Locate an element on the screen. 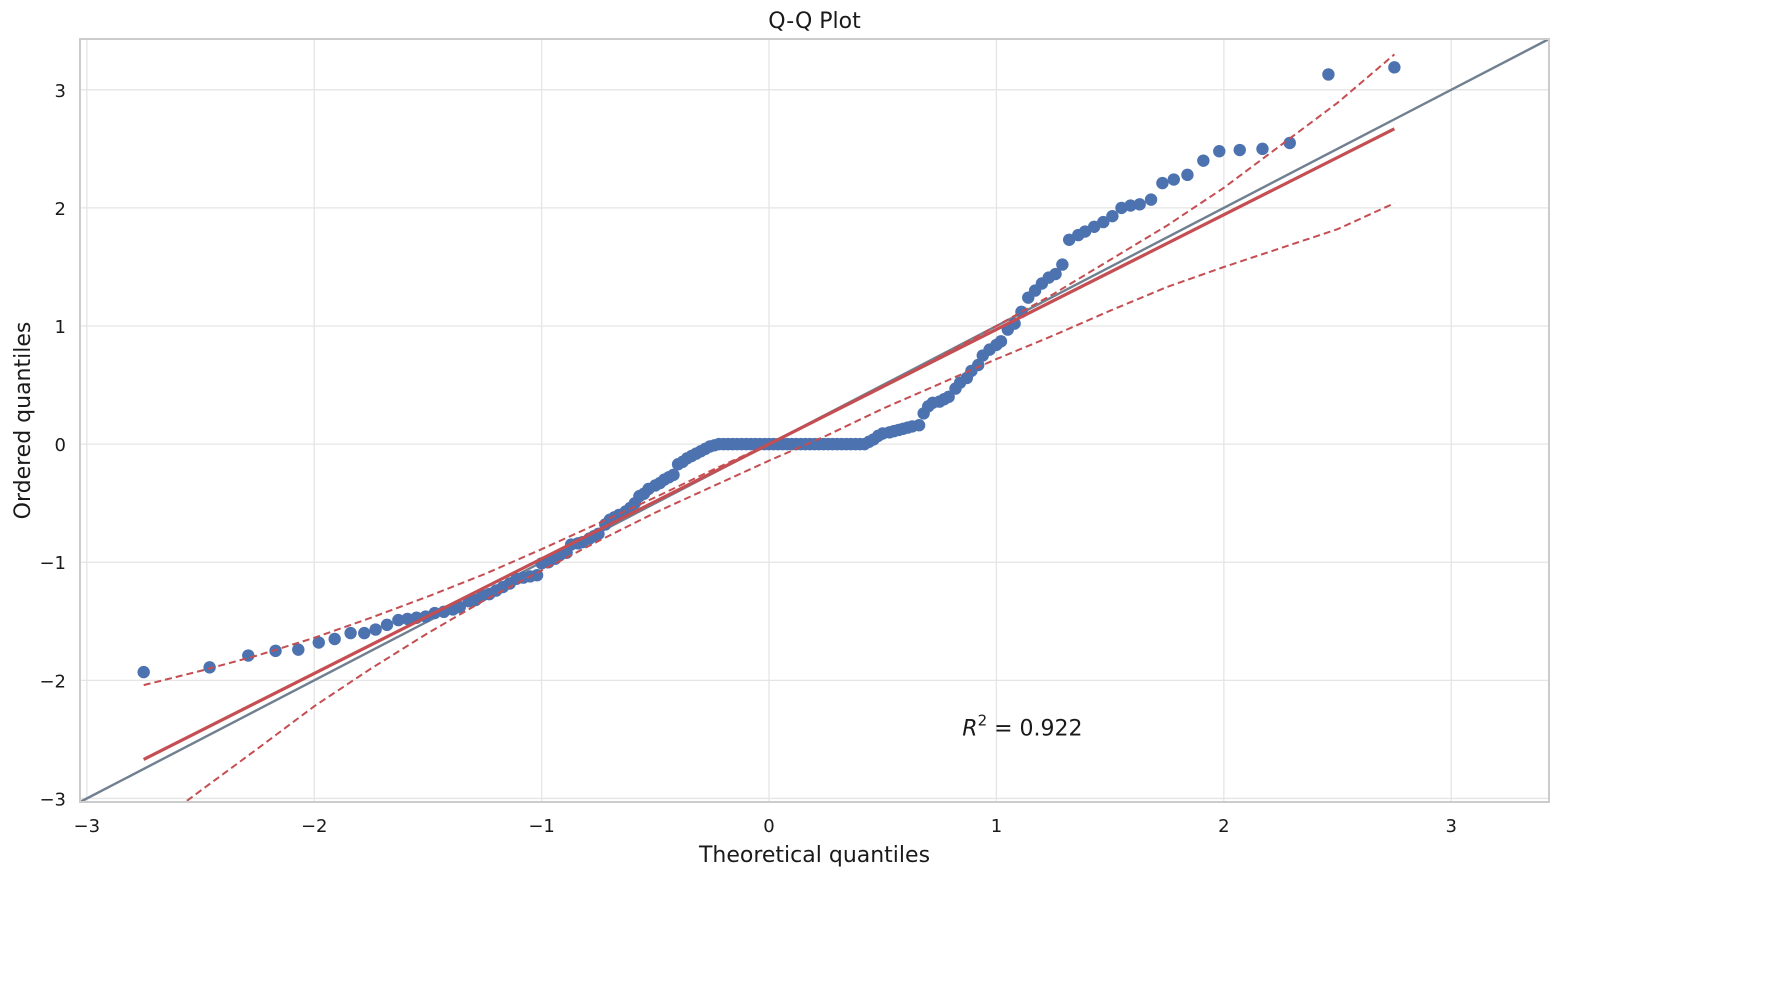 Image resolution: width=1783 pixels, height=998 pixels. x-tick-label: −1 is located at coordinates (541, 826).